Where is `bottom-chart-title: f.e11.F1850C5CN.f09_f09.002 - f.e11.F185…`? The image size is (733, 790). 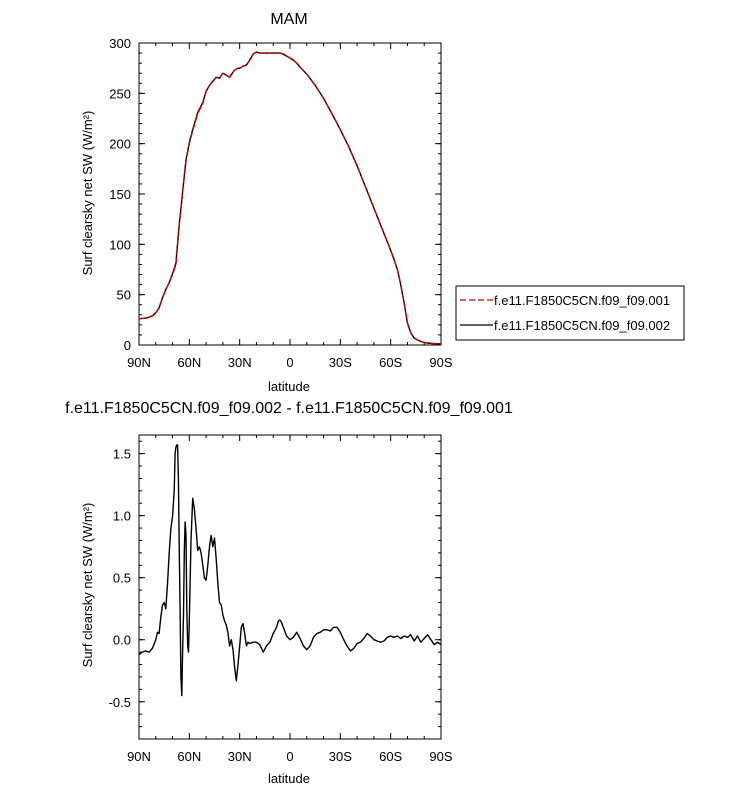 bottom-chart-title: f.e11.F1850C5CN.f09_f09.002 - f.e11.F185… is located at coordinates (289, 408).